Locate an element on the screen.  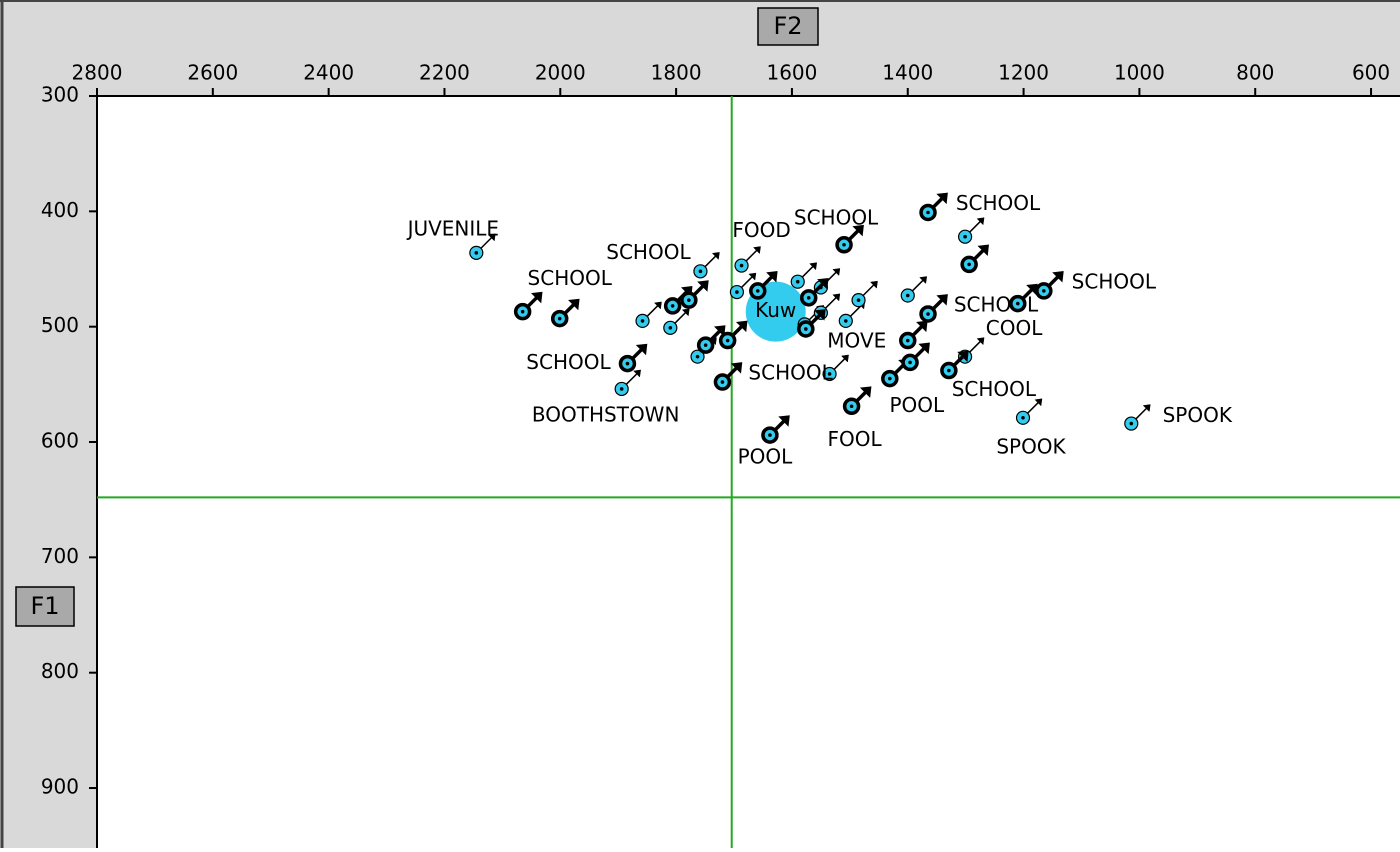
x-axis-button is located at coordinates (788, 26).